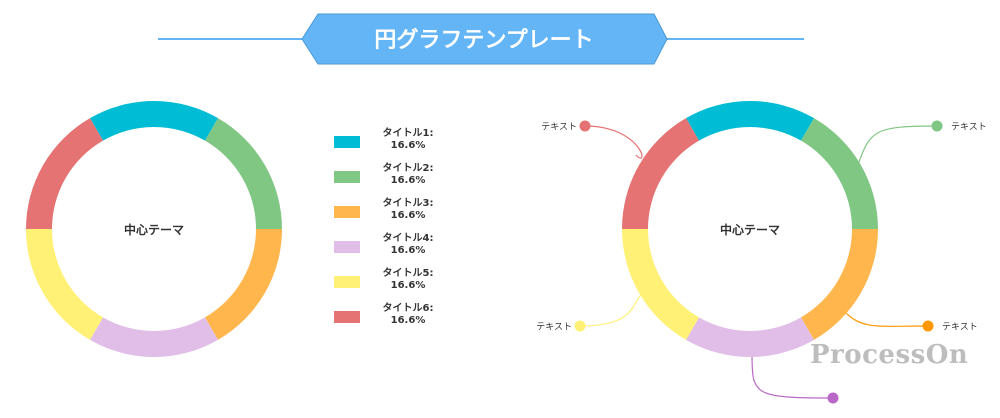  Describe the element at coordinates (408, 139) in the screenshot. I see `legend-label: タイトル1: 16.6%` at that location.